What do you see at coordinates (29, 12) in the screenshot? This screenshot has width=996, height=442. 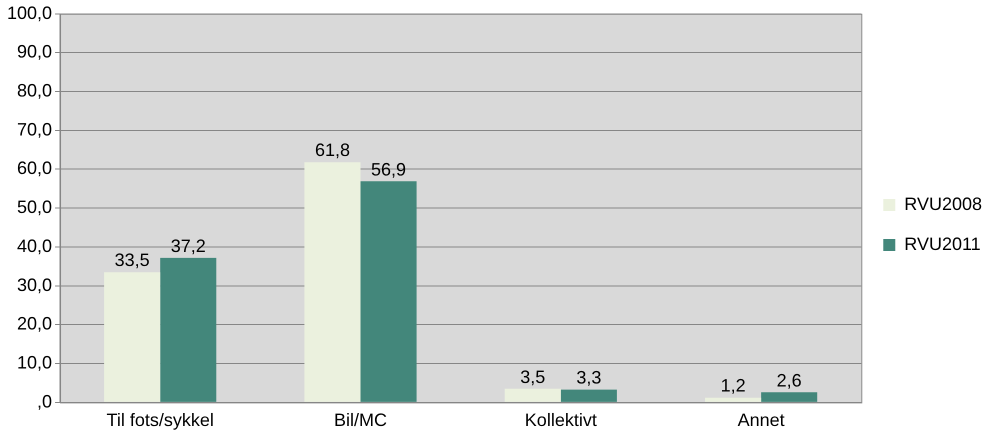 I see `y-tick-label: 100,0` at bounding box center [29, 12].